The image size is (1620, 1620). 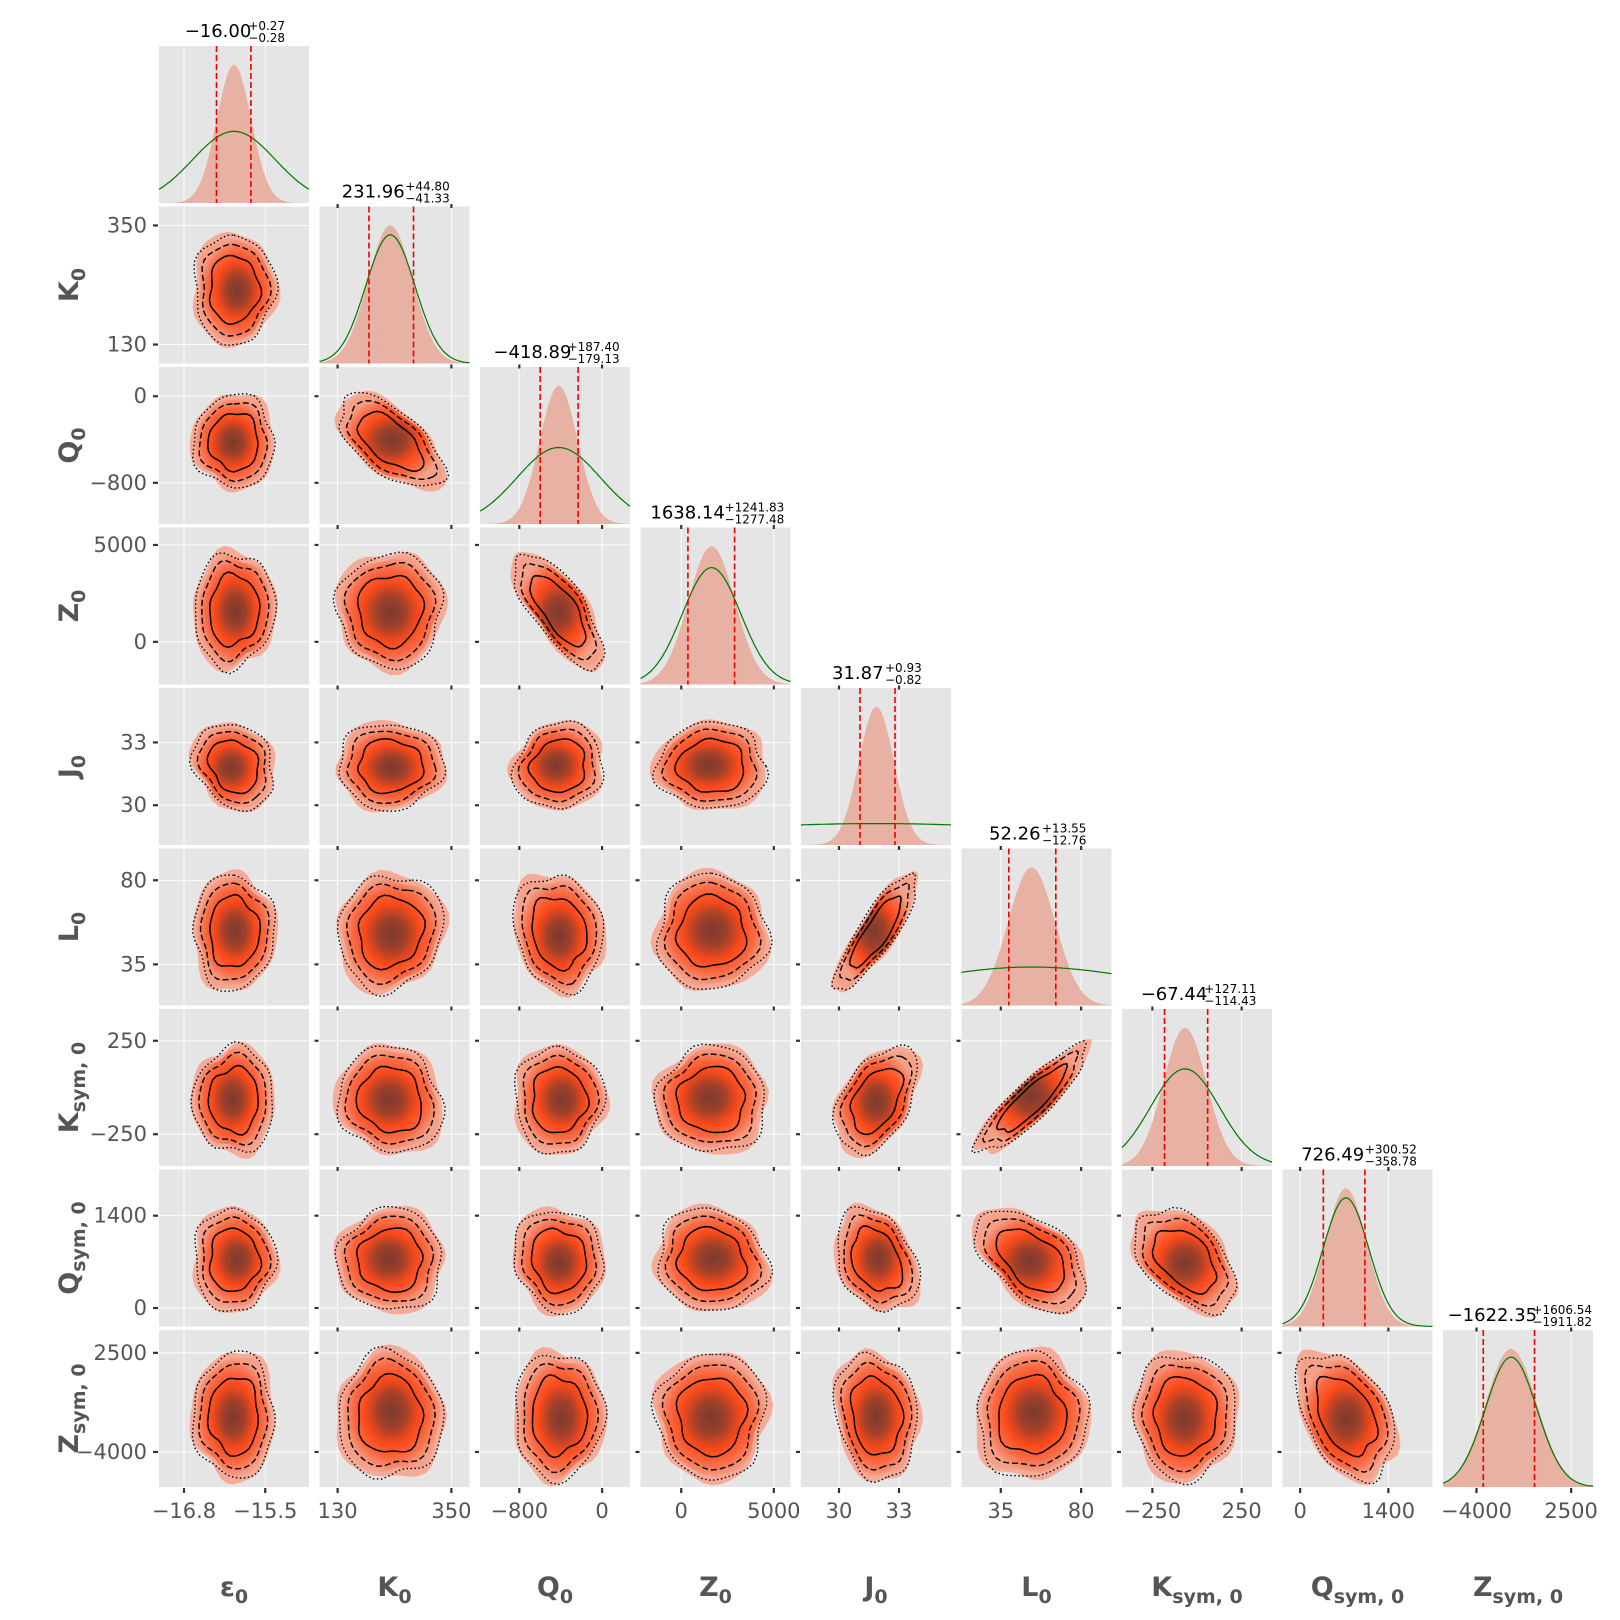 What do you see at coordinates (72, 1248) in the screenshot?
I see `y-axis-label-Qsym0: Qsym, 0` at bounding box center [72, 1248].